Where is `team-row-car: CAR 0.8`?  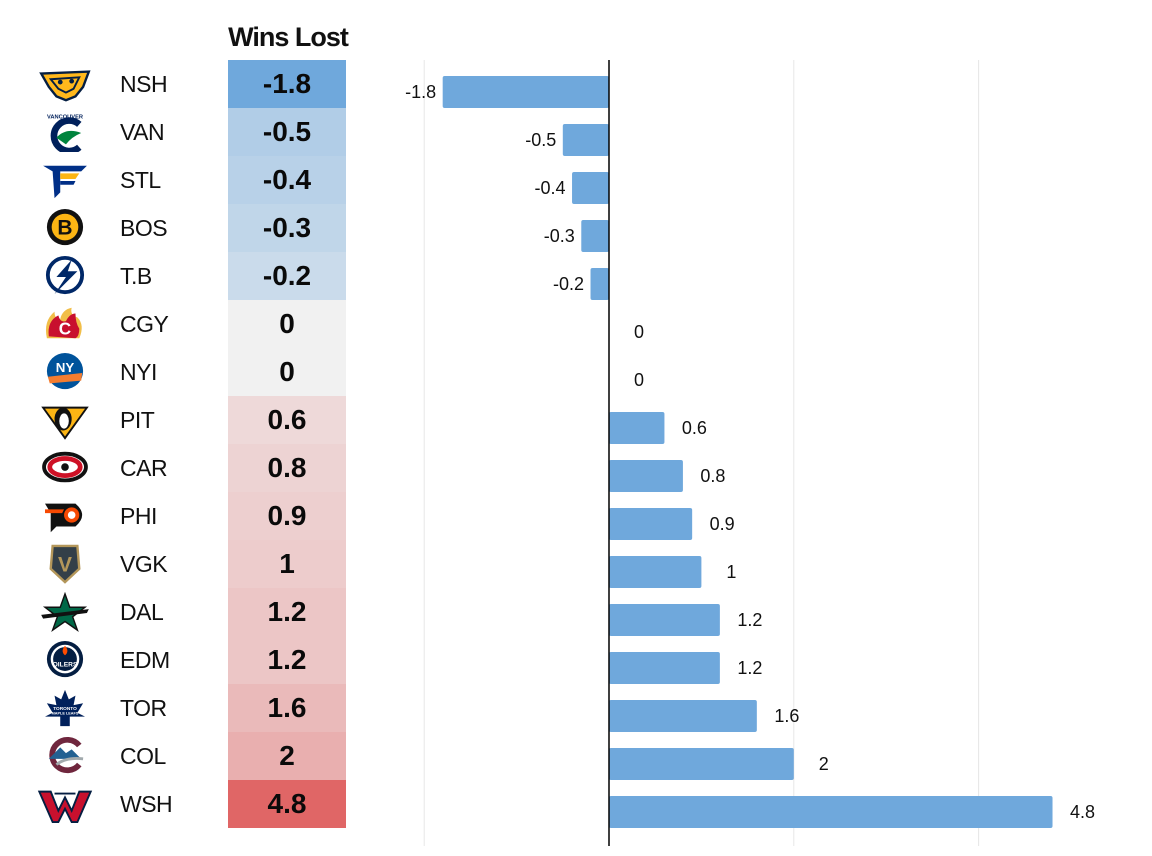
team-row-car: CAR 0.8 is located at coordinates (576, 468).